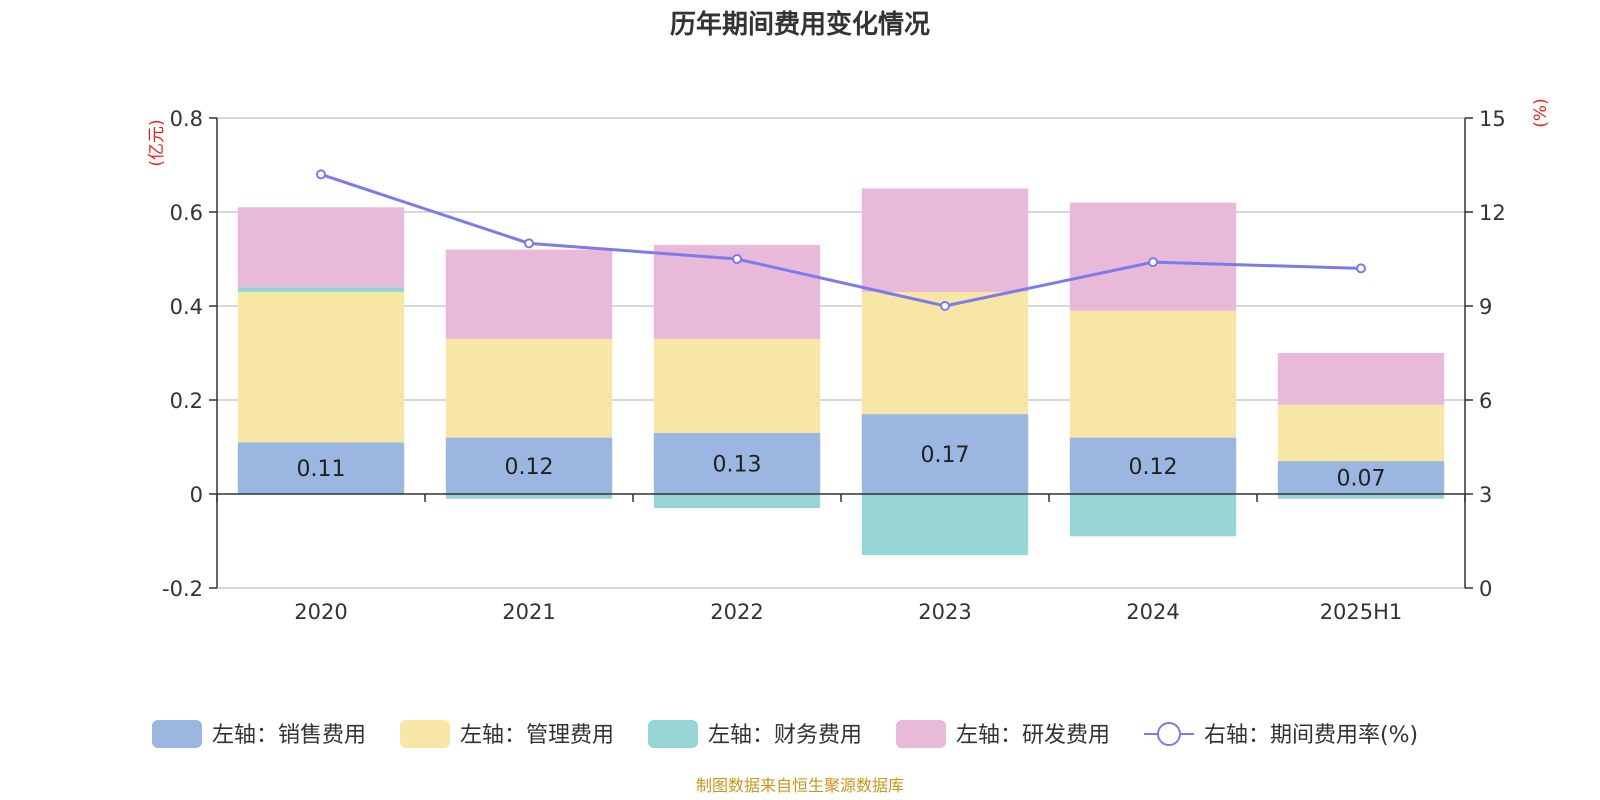 This screenshot has height=800, width=1600. Describe the element at coordinates (1311, 735) in the screenshot. I see `legend-label: 右轴：期间费用率(%)` at that location.